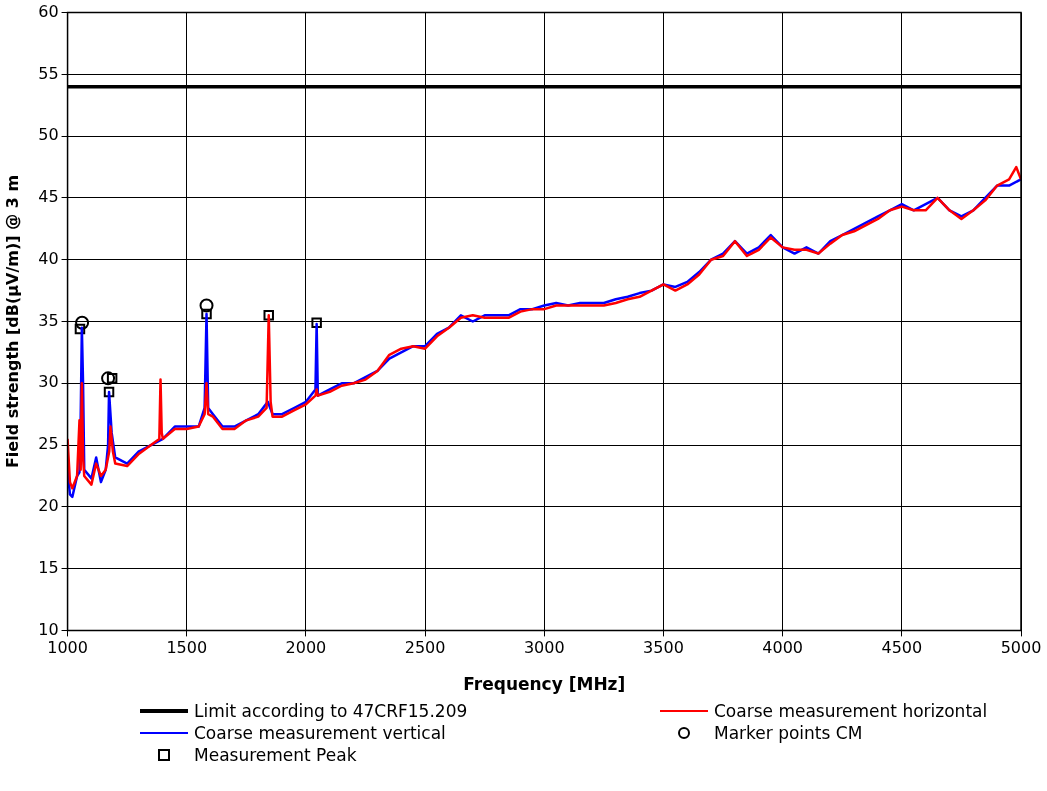  Describe the element at coordinates (544, 684) in the screenshot. I see `x-axis-title: Frequency [MHz]` at that location.